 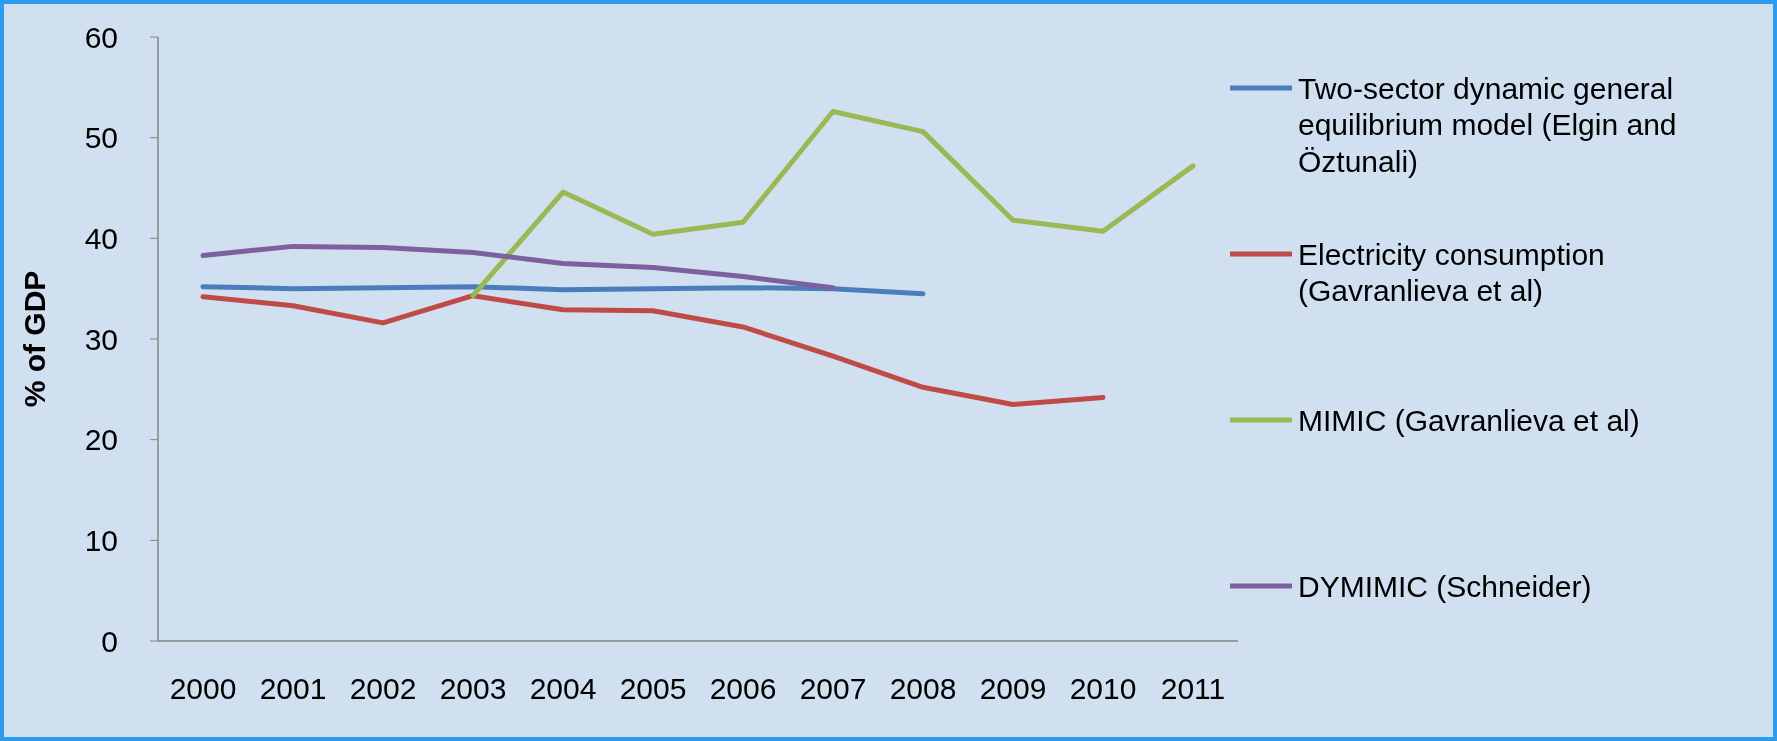 What do you see at coordinates (833, 688) in the screenshot?
I see `x-tick-label: 2007` at bounding box center [833, 688].